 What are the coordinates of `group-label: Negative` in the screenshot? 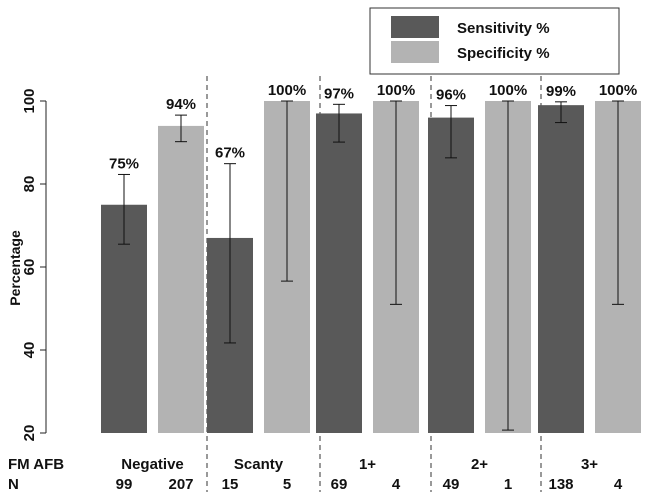 It's located at (152, 464).